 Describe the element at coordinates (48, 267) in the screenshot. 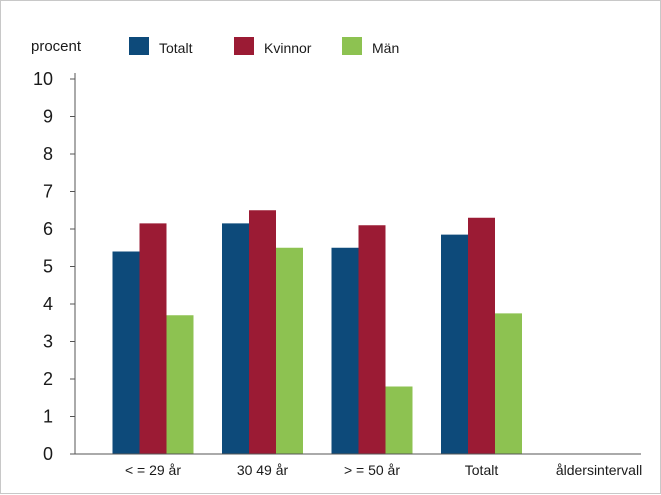

I see `y-tick-label: 5` at that location.